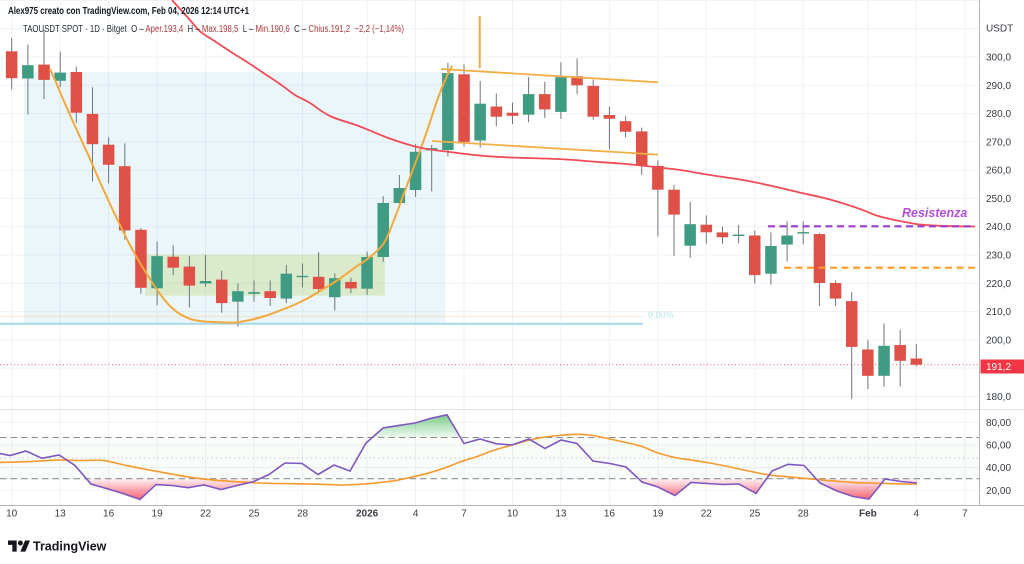  Describe the element at coordinates (868, 514) in the screenshot. I see `svg-text: Feb` at that location.